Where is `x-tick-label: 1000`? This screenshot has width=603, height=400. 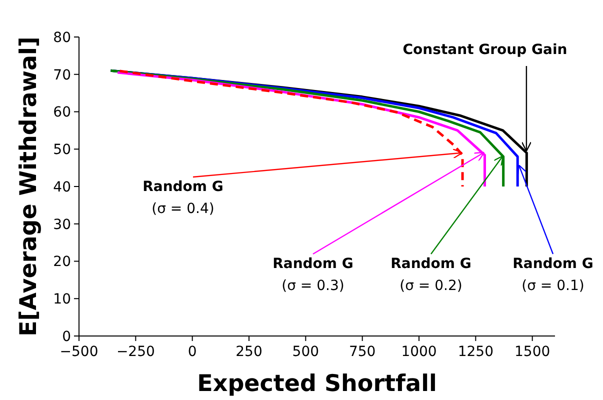
x-tick-label: 1000 is located at coordinates (419, 352).